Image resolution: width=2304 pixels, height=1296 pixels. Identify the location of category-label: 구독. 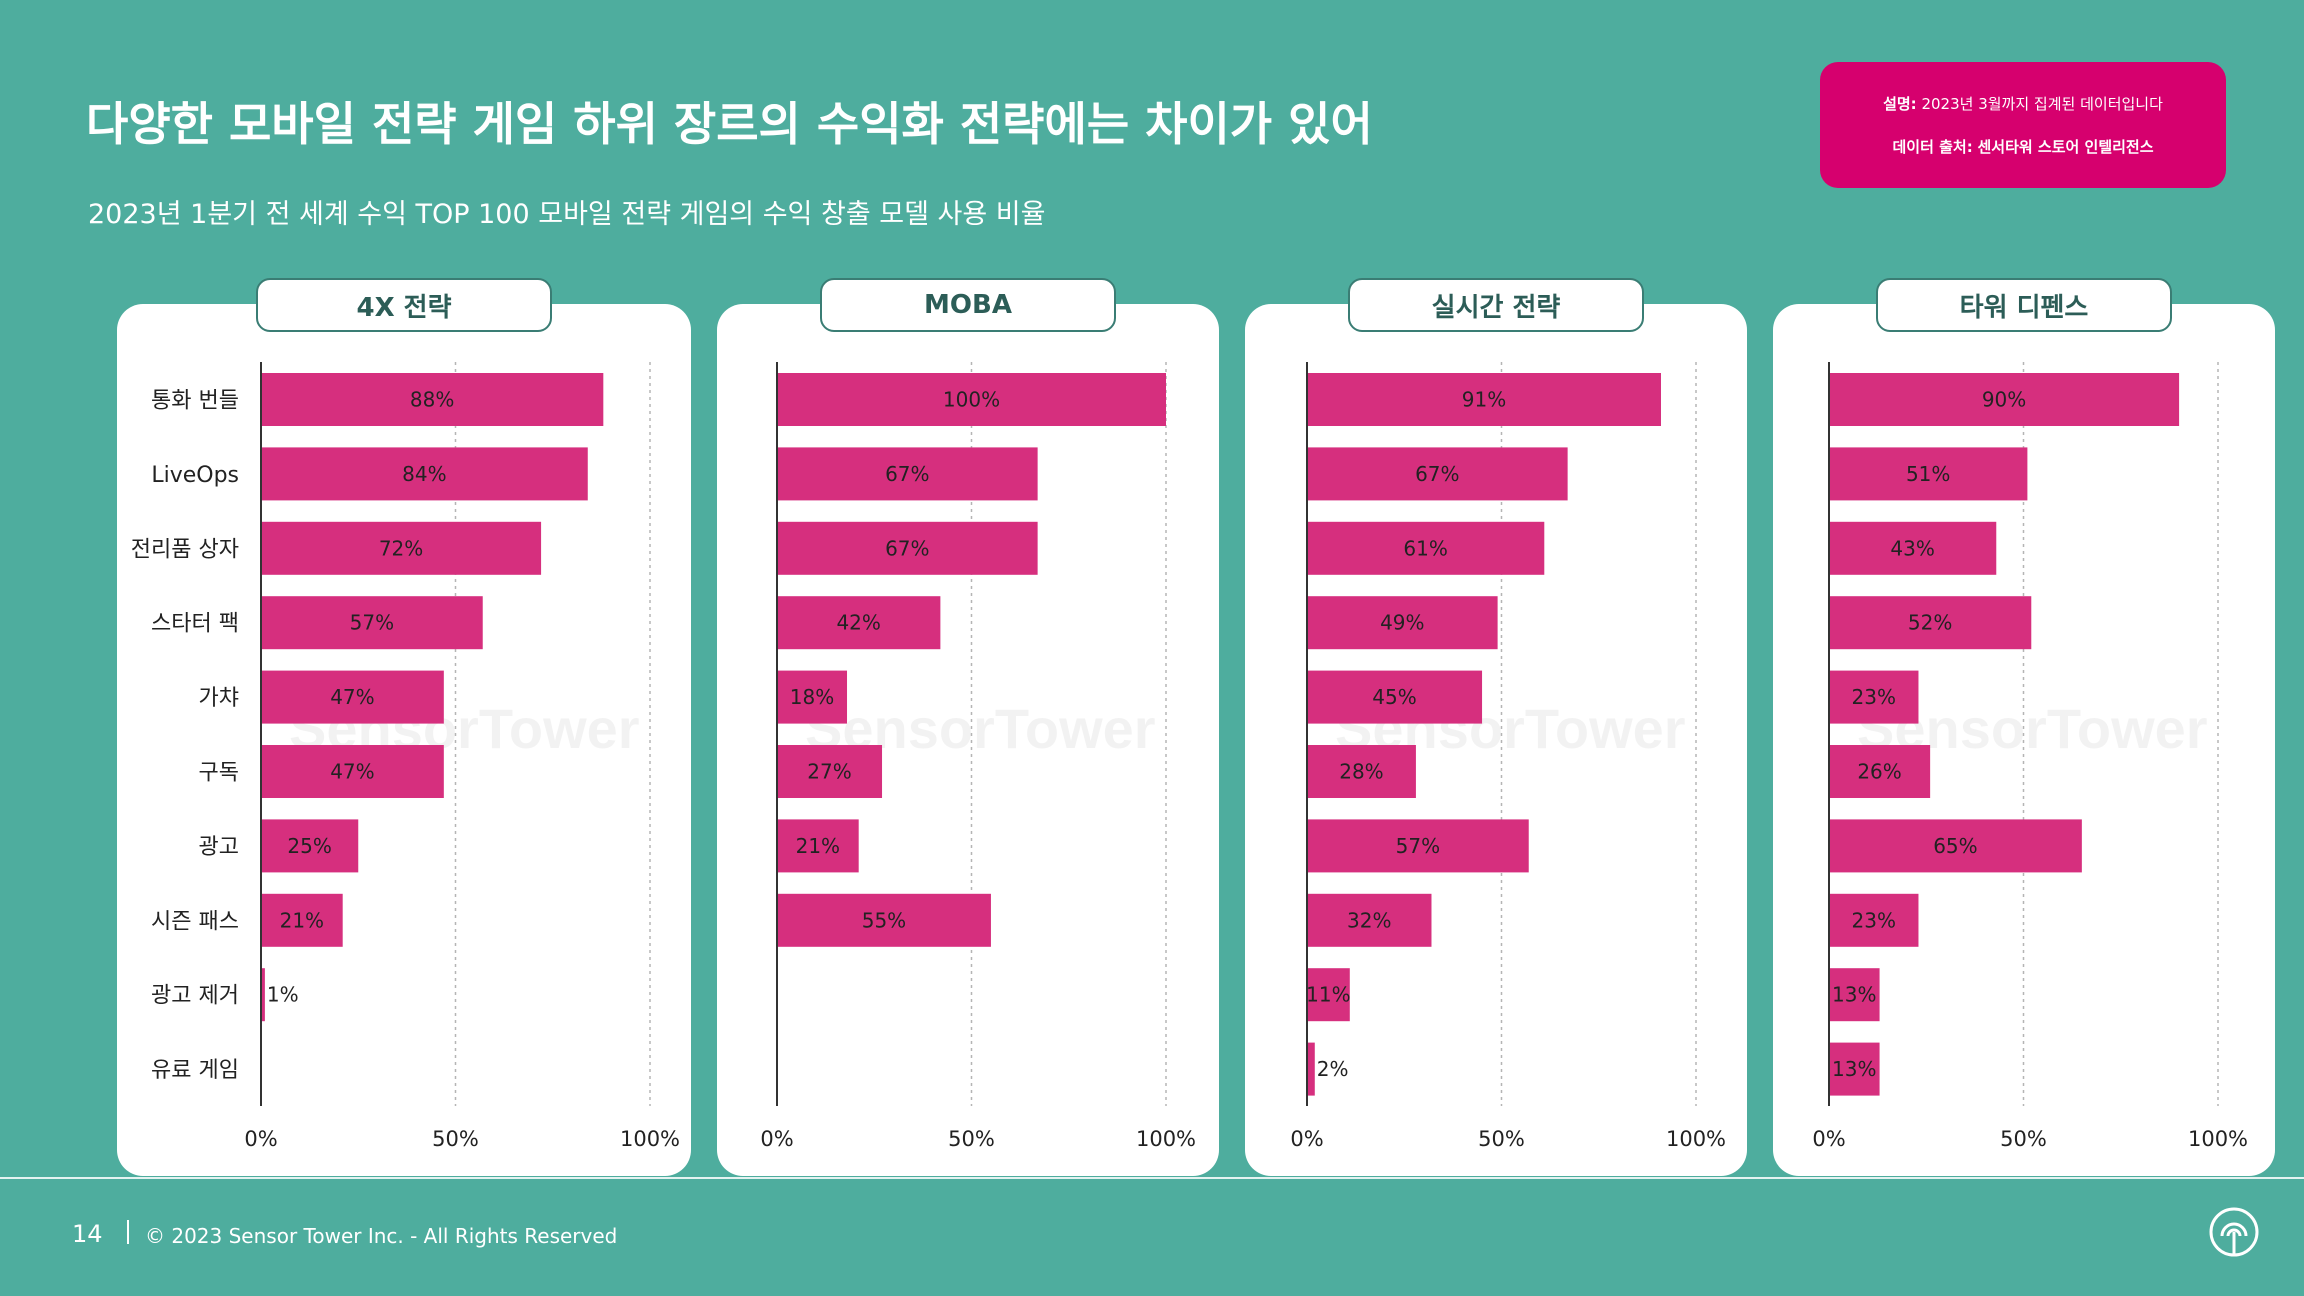
(219, 773).